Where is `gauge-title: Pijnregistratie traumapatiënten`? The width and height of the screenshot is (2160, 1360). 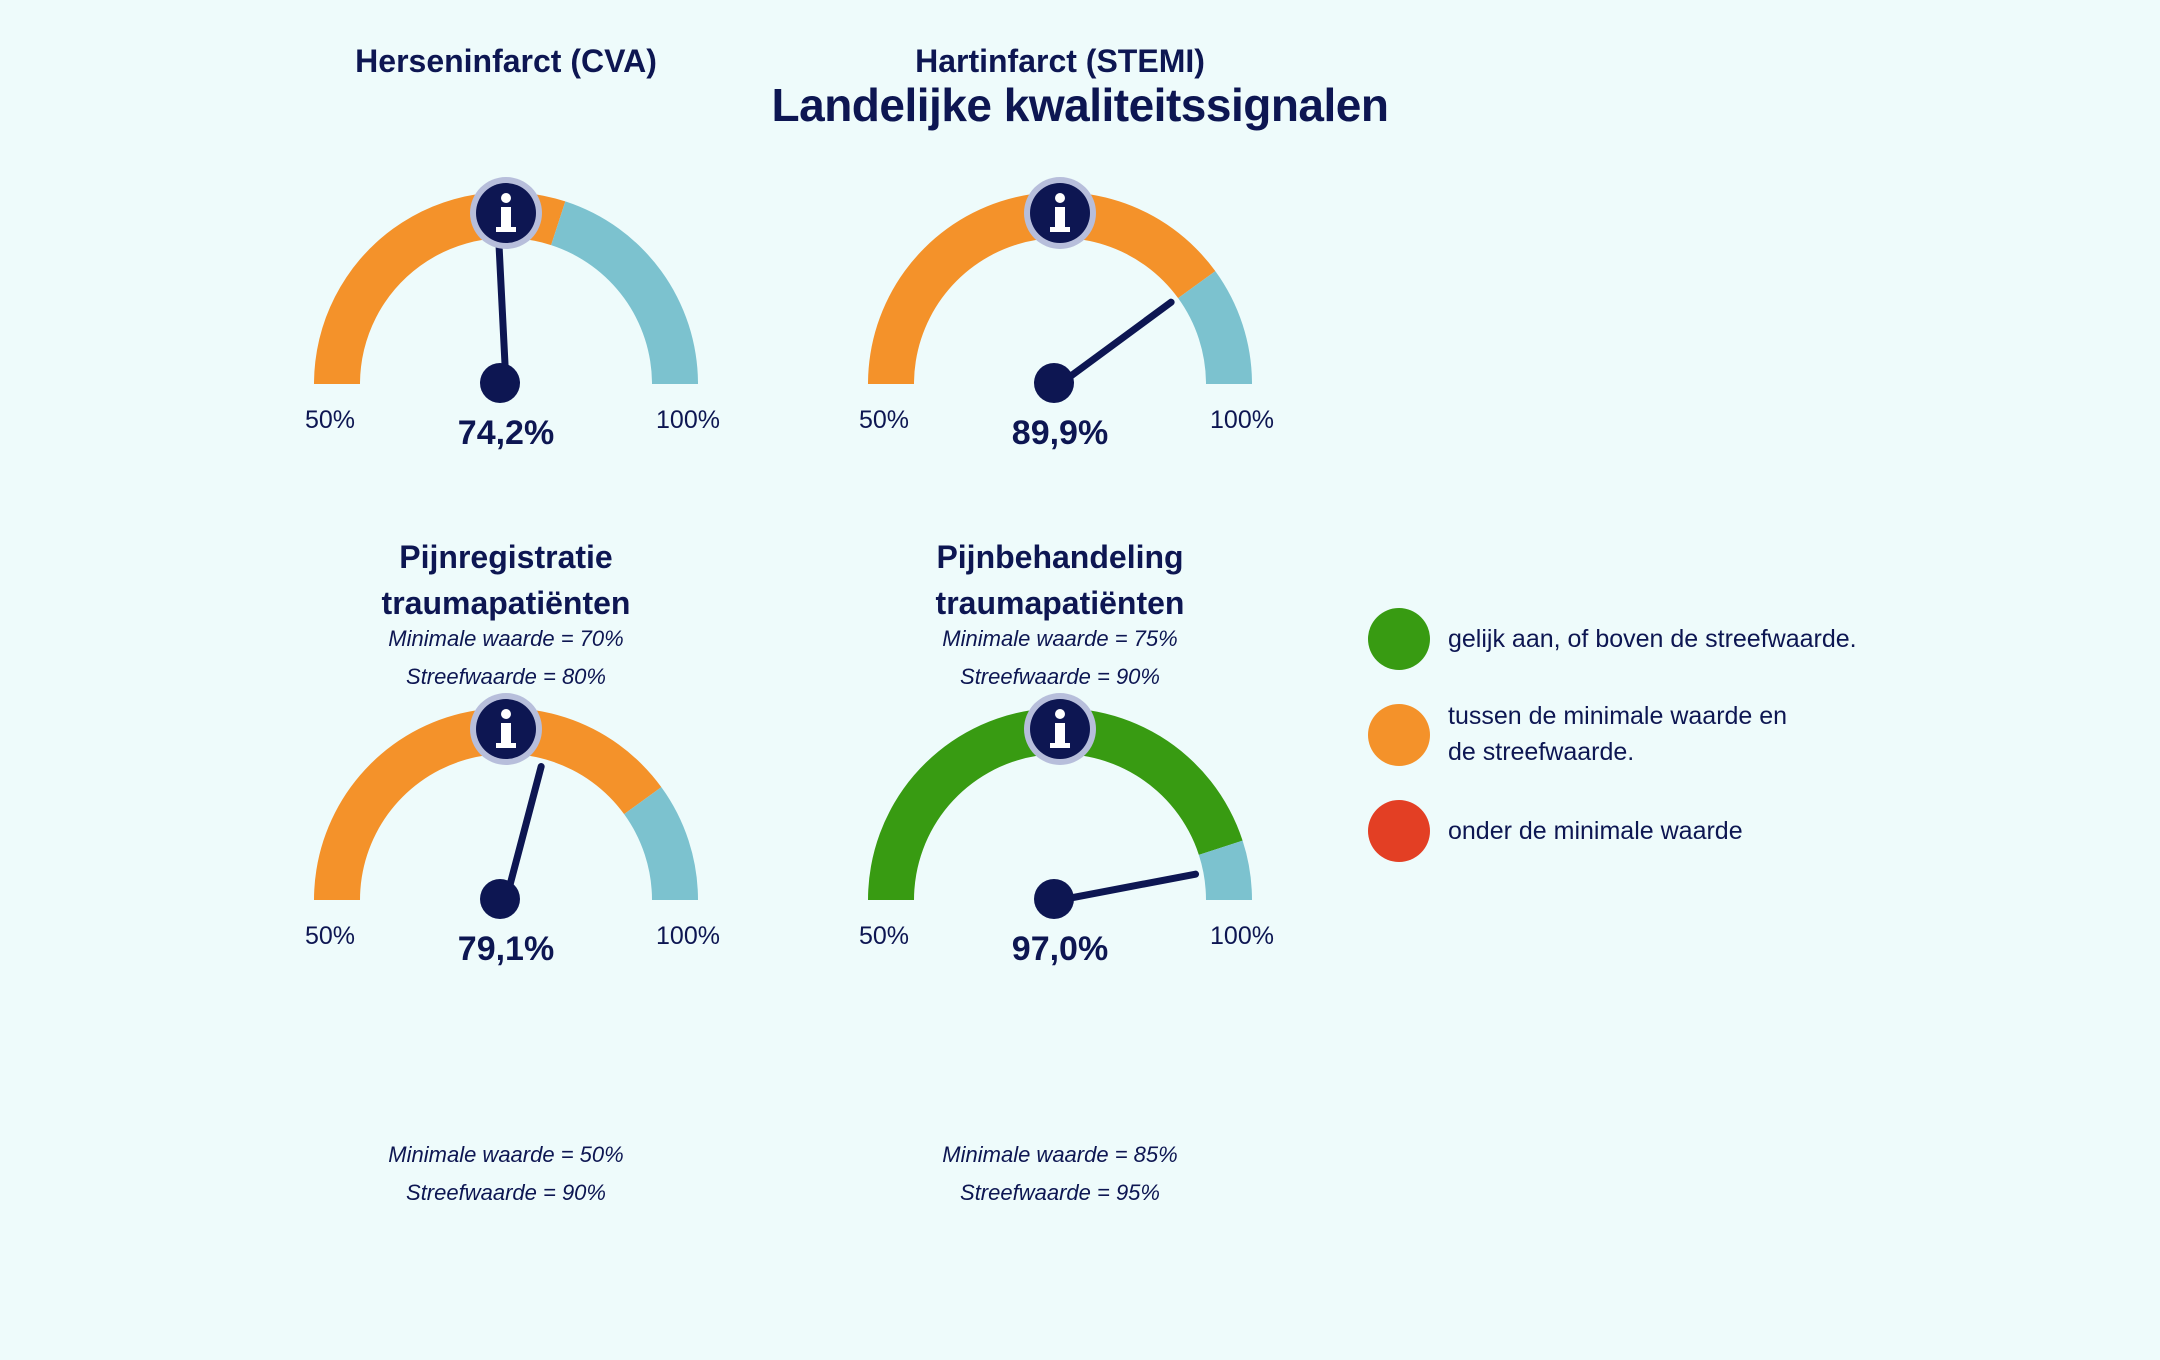
gauge-title: Pijnregistratie traumapatiënten is located at coordinates (506, 580).